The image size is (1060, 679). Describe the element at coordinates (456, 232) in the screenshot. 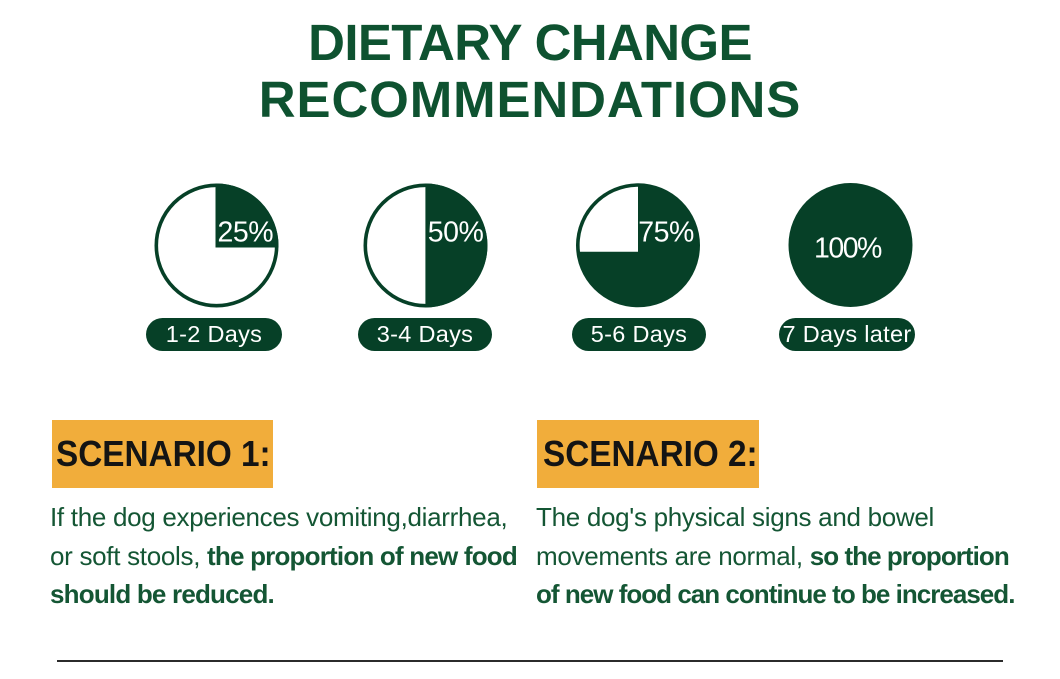

I see `svg-text: 50%` at that location.